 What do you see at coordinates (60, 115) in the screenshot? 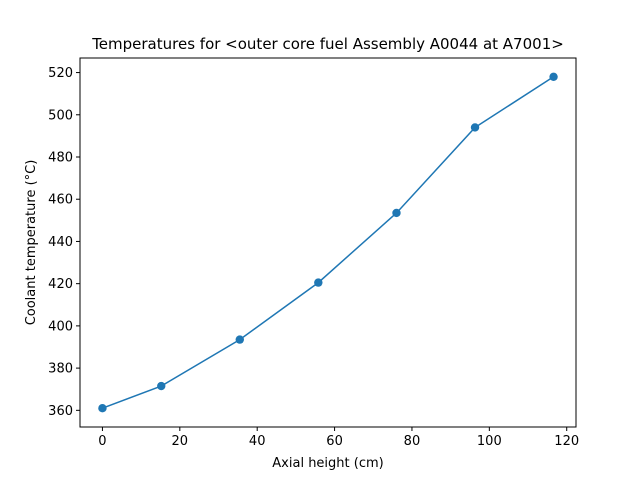
I see `y-tick-label: 500` at bounding box center [60, 115].